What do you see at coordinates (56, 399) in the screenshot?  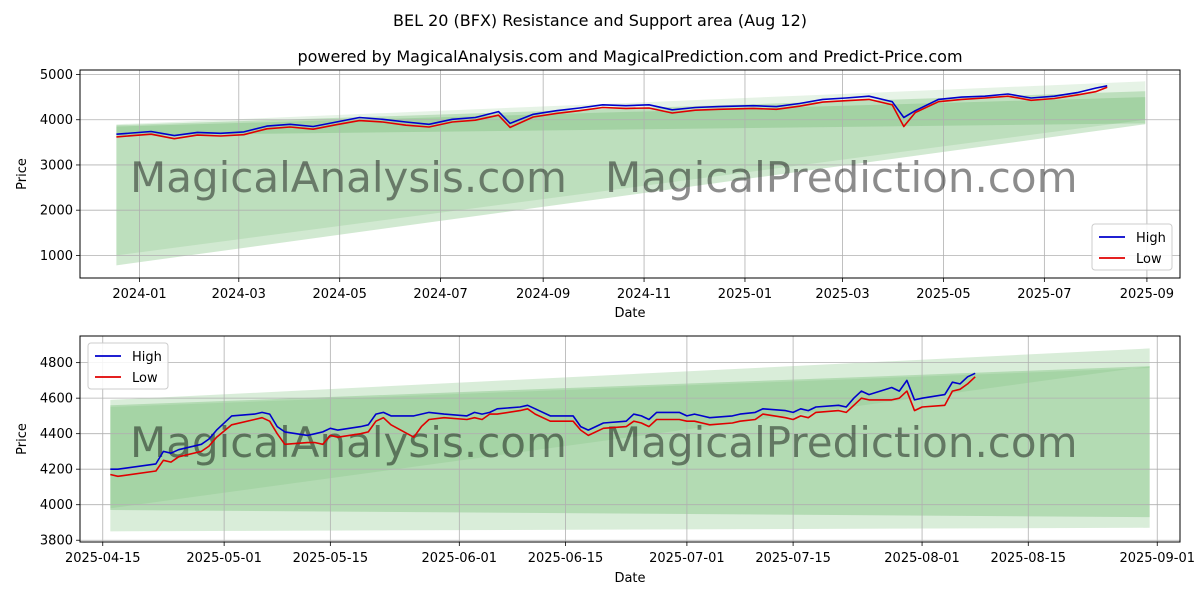 I see `y-tick-label: 4600` at bounding box center [56, 399].